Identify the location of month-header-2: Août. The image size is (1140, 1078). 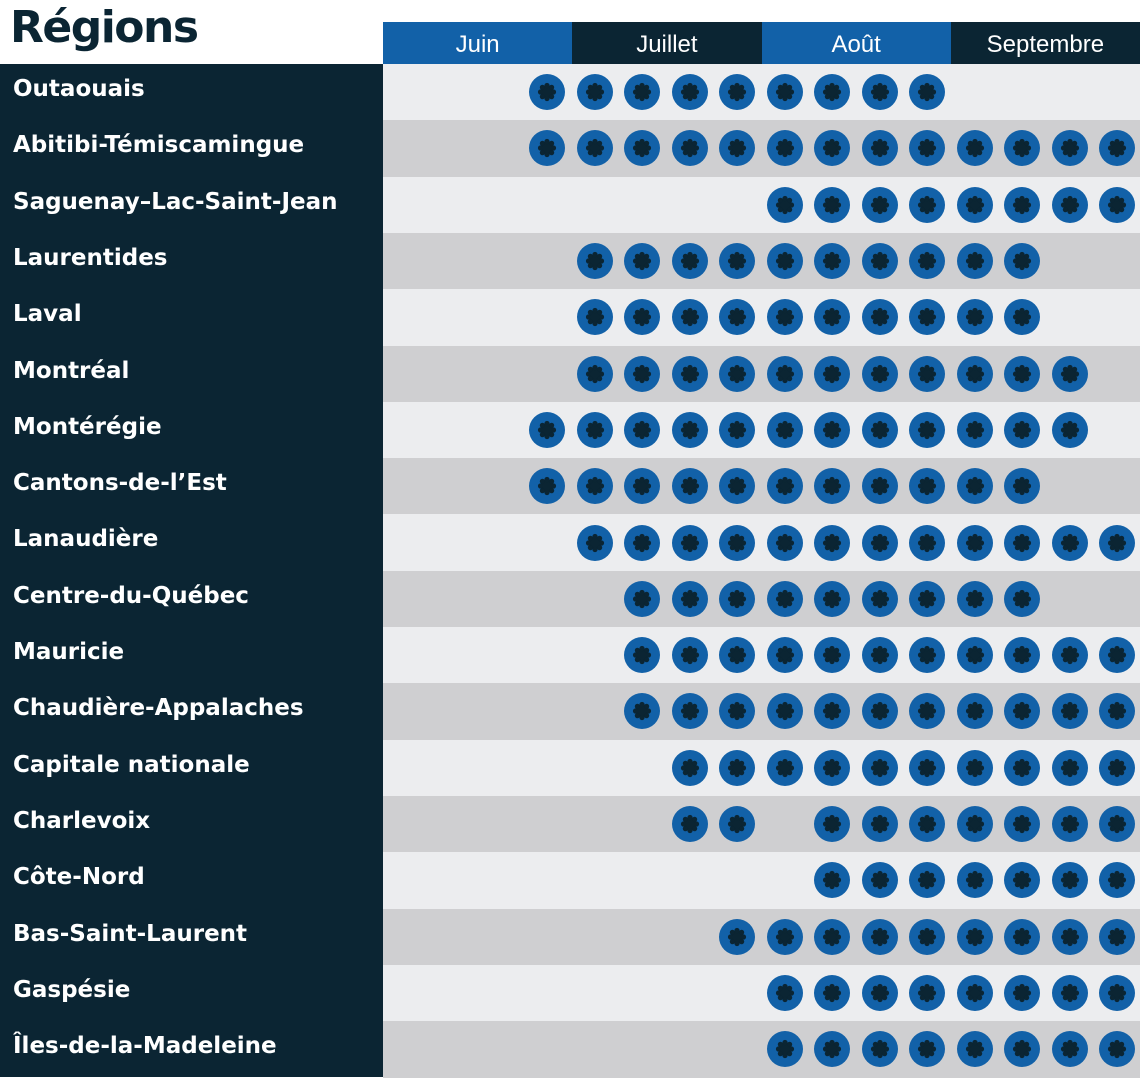
(856, 43).